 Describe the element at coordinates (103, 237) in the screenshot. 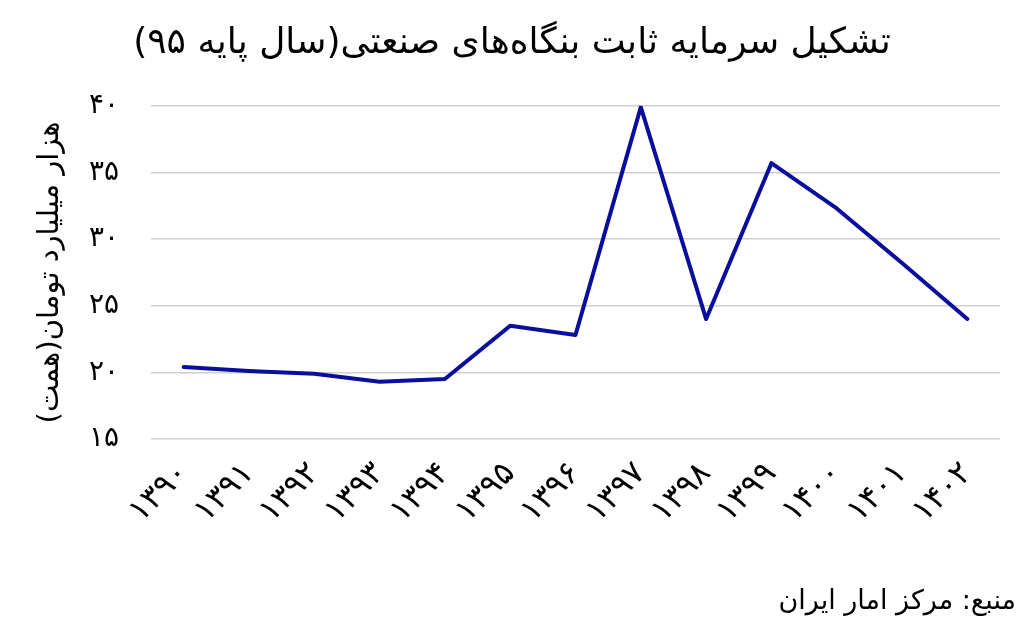

I see `y-tick-label: ۳۰` at that location.